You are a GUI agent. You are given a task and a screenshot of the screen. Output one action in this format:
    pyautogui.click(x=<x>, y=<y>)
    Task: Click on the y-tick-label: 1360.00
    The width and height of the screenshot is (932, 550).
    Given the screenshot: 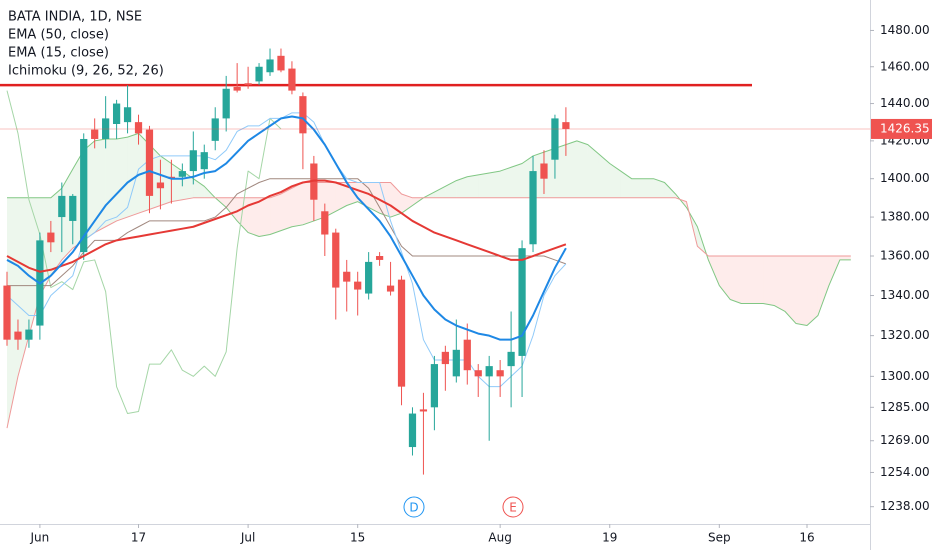 What is the action you would take?
    pyautogui.click(x=905, y=256)
    